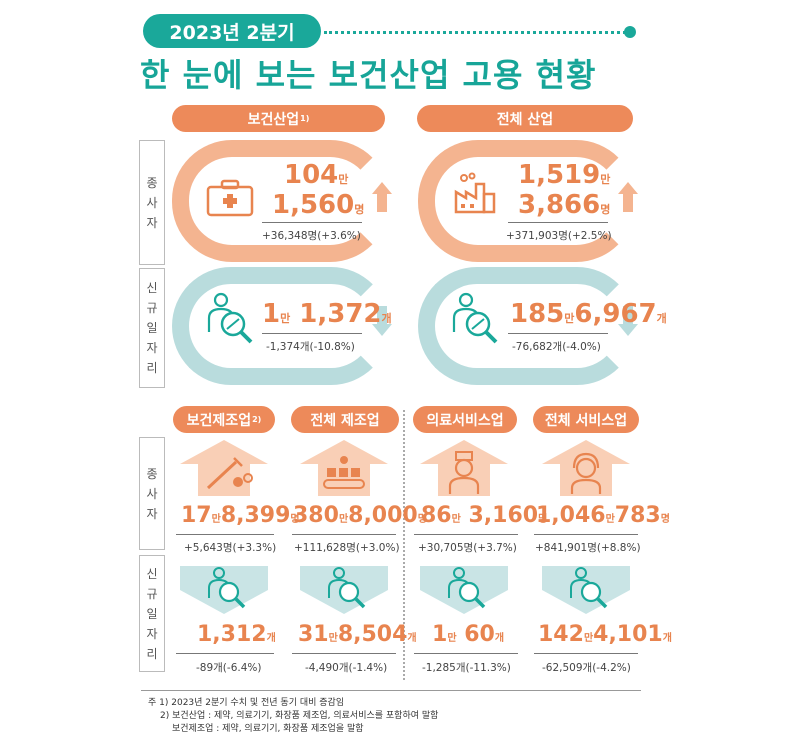 The width and height of the screenshot is (800, 749). I want to click on health-mfg-employees-change: +5,643명(+3.3%), so click(230, 548).